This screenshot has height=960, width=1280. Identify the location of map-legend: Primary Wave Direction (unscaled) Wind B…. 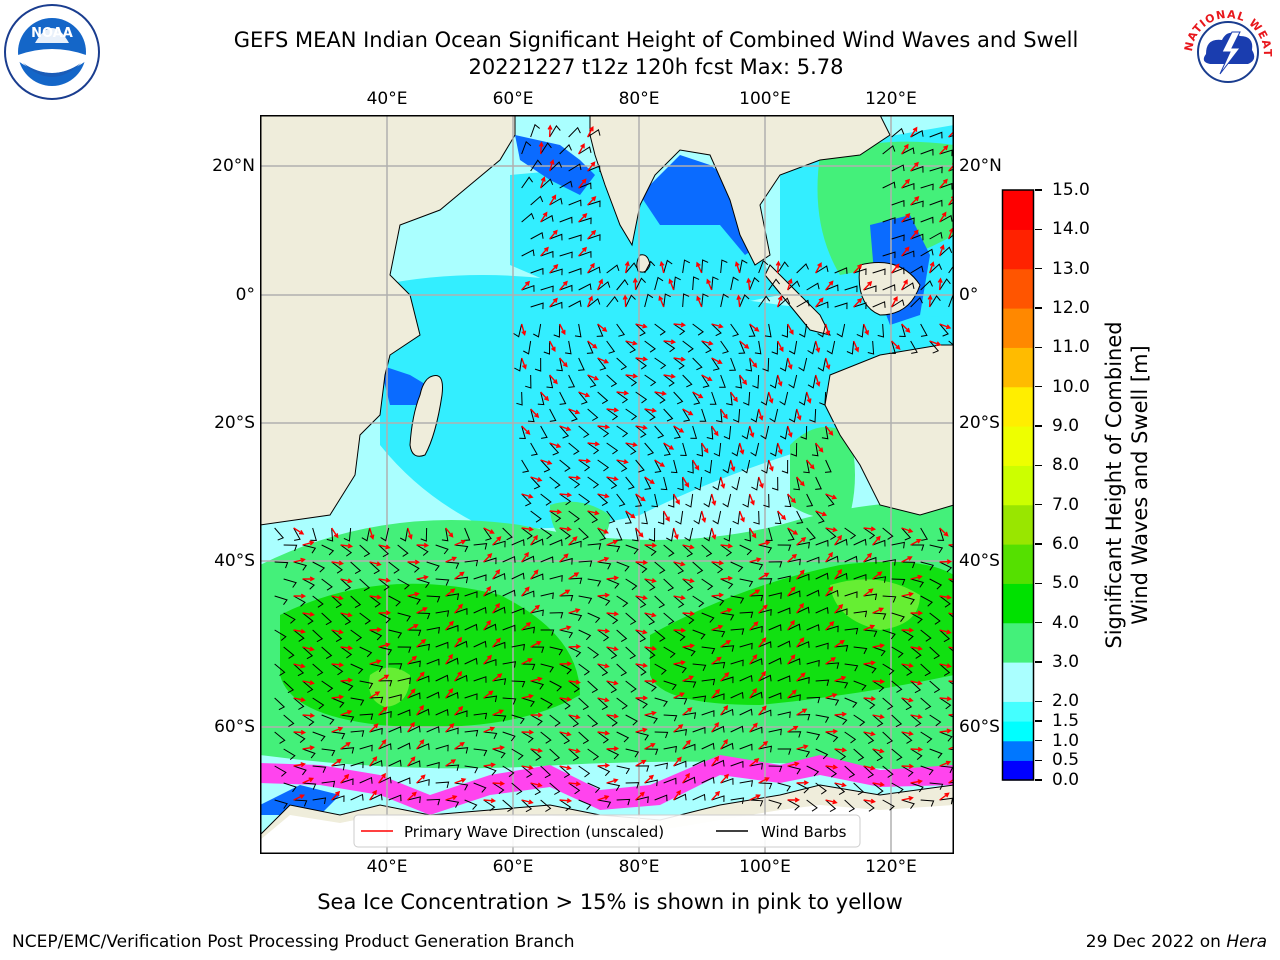
(607, 831).